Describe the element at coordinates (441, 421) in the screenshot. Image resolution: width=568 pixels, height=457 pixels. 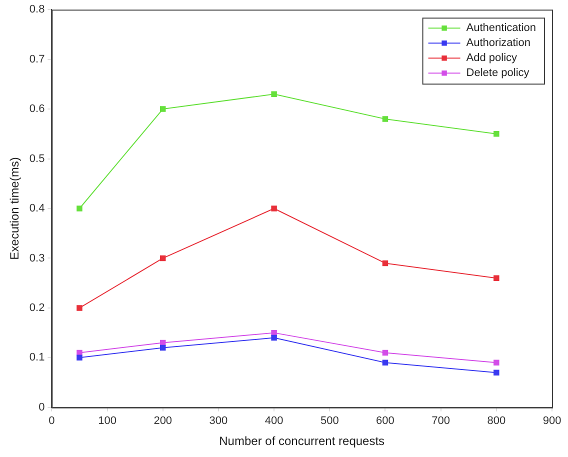
I see `x-tick-label: 700` at that location.